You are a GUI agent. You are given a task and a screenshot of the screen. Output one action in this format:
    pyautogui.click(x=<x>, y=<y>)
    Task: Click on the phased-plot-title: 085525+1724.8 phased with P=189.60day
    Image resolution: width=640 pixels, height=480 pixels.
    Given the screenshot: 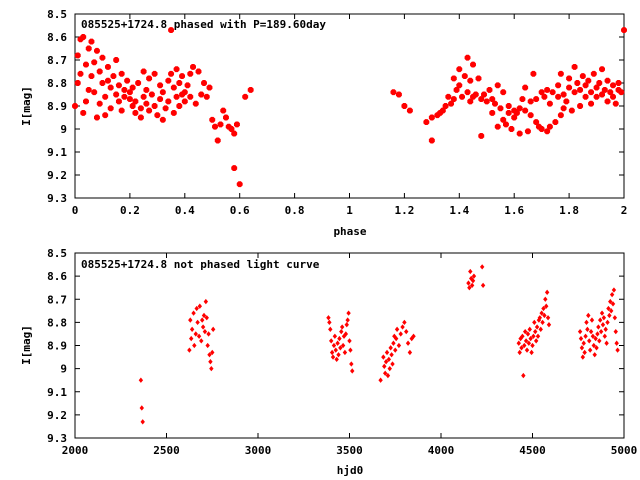 What is the action you would take?
    pyautogui.click(x=203, y=24)
    